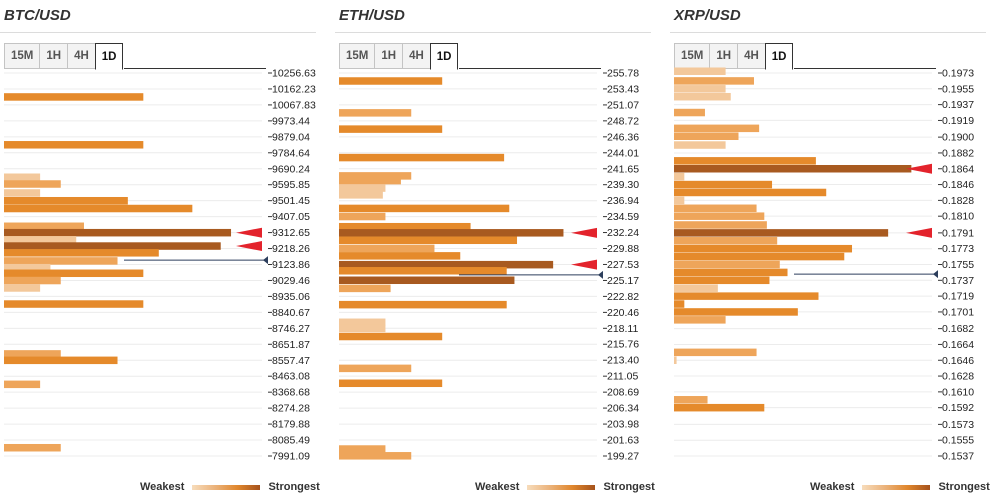  Describe the element at coordinates (958, 249) in the screenshot. I see `level-label: 0.1773` at that location.